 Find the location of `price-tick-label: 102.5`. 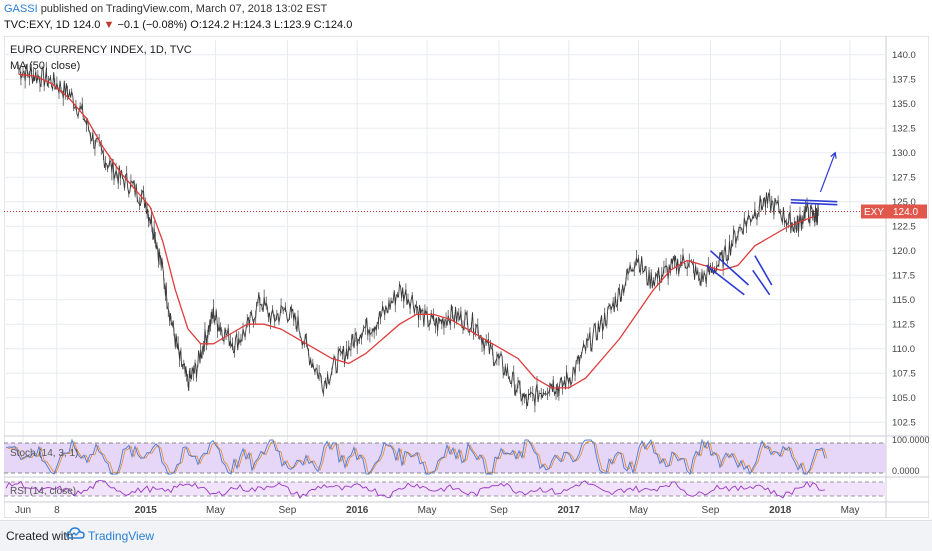

price-tick-label: 102.5 is located at coordinates (904, 423).